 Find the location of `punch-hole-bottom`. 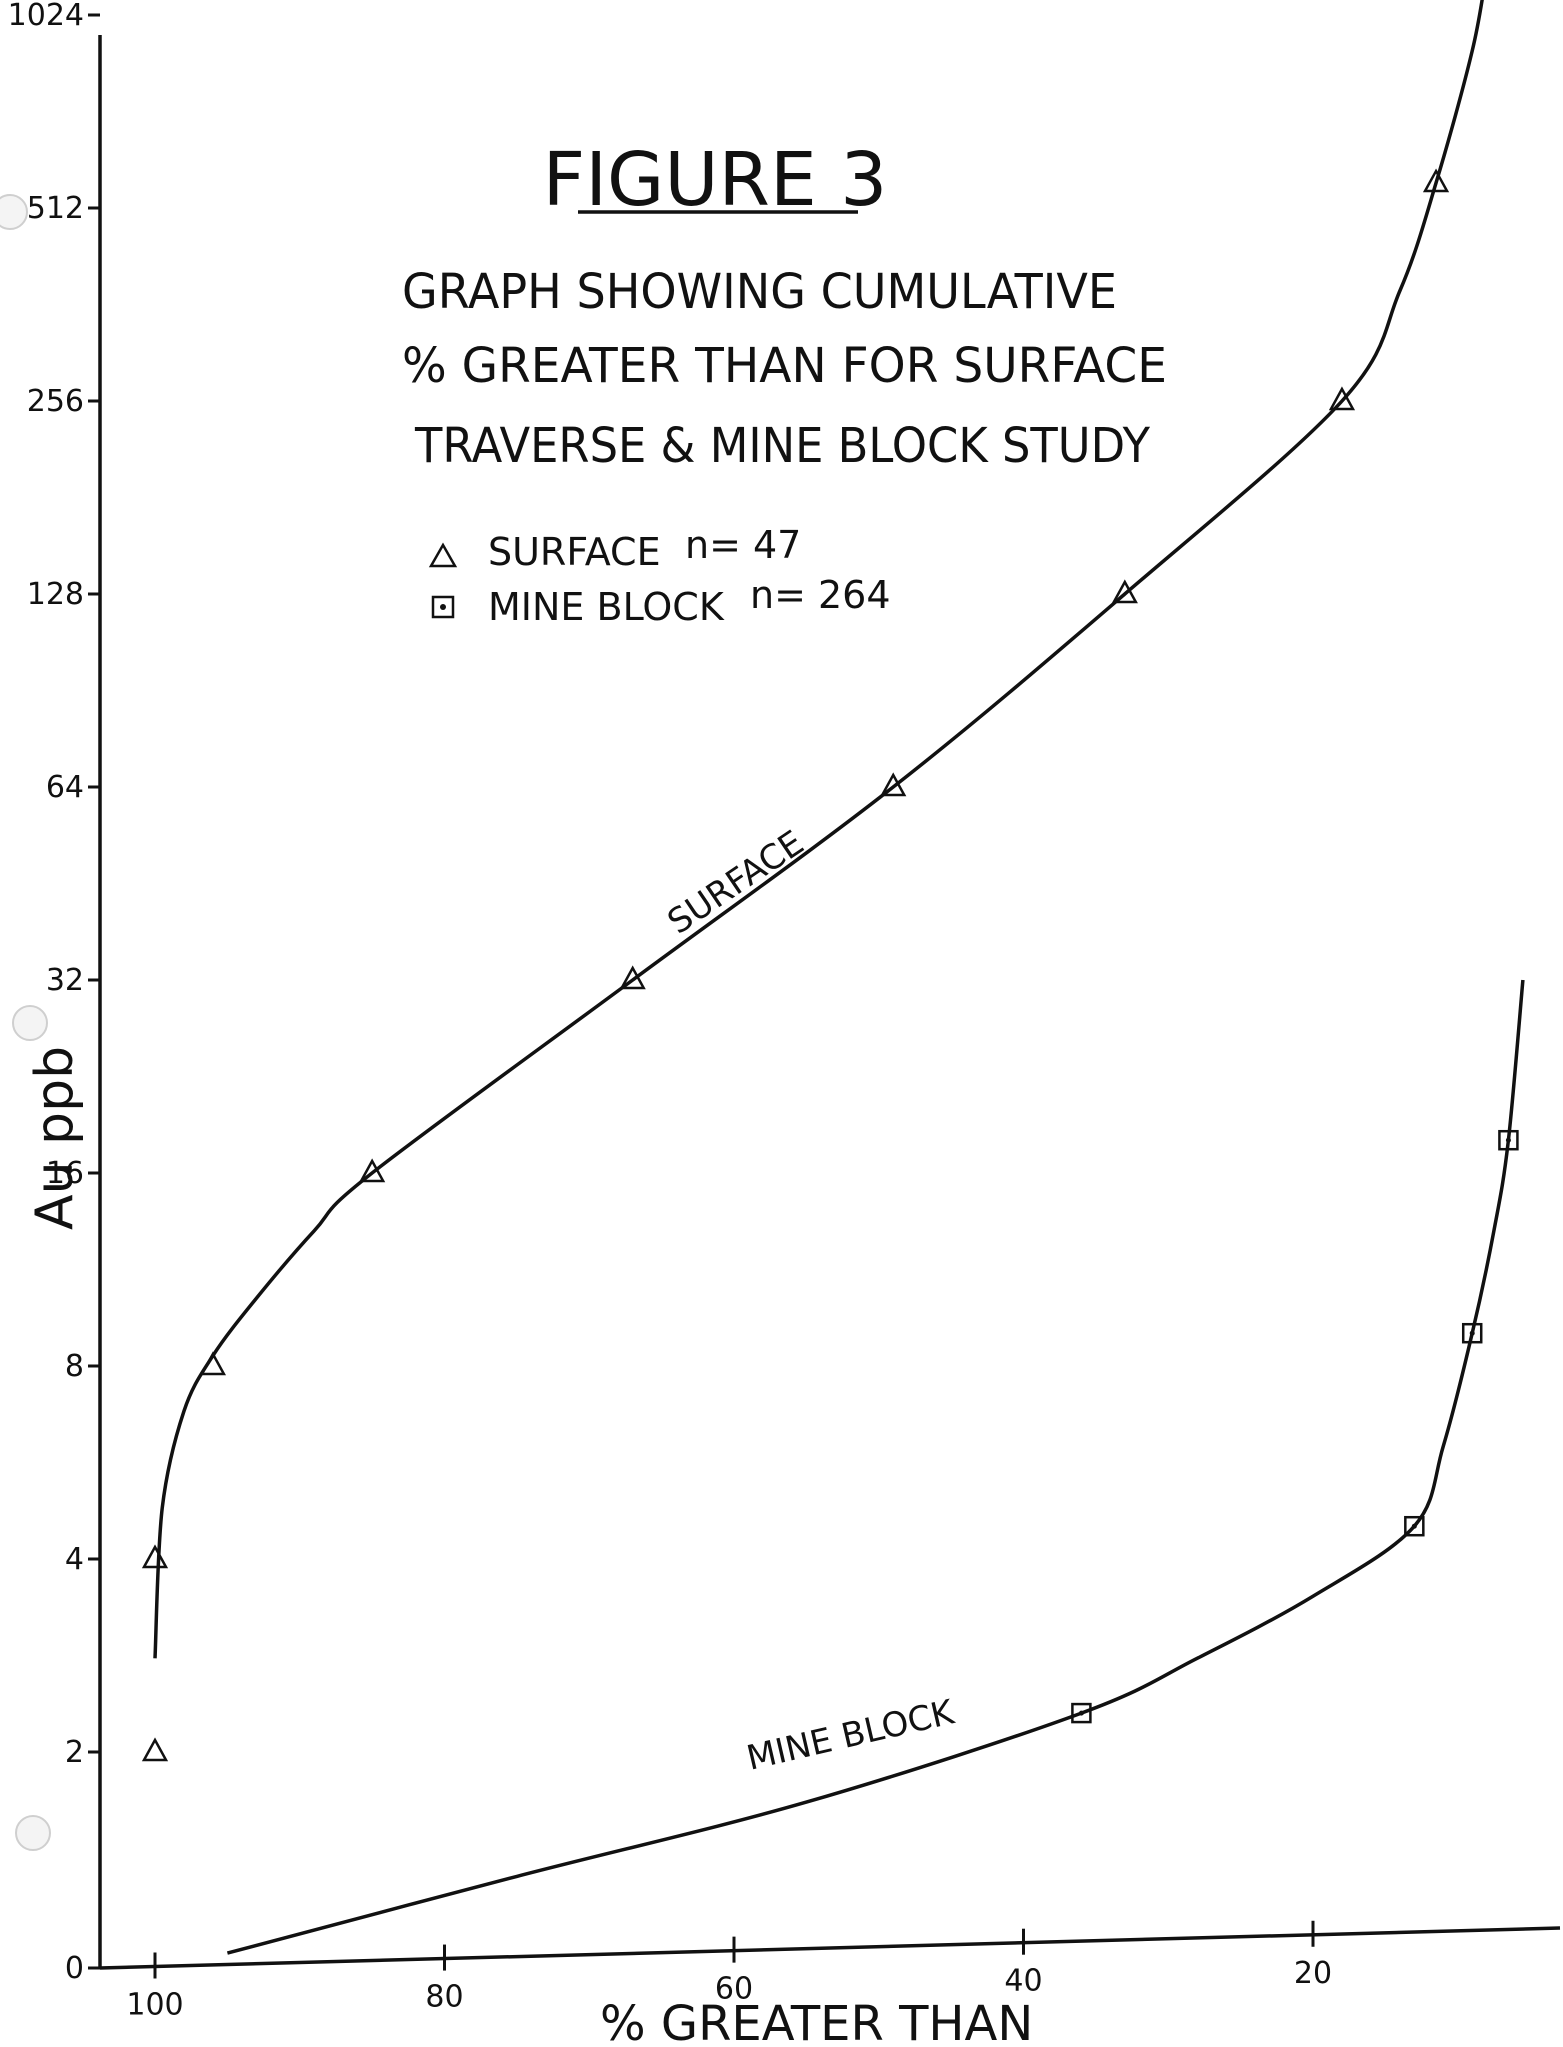

punch-hole-bottom is located at coordinates (33, 1833).